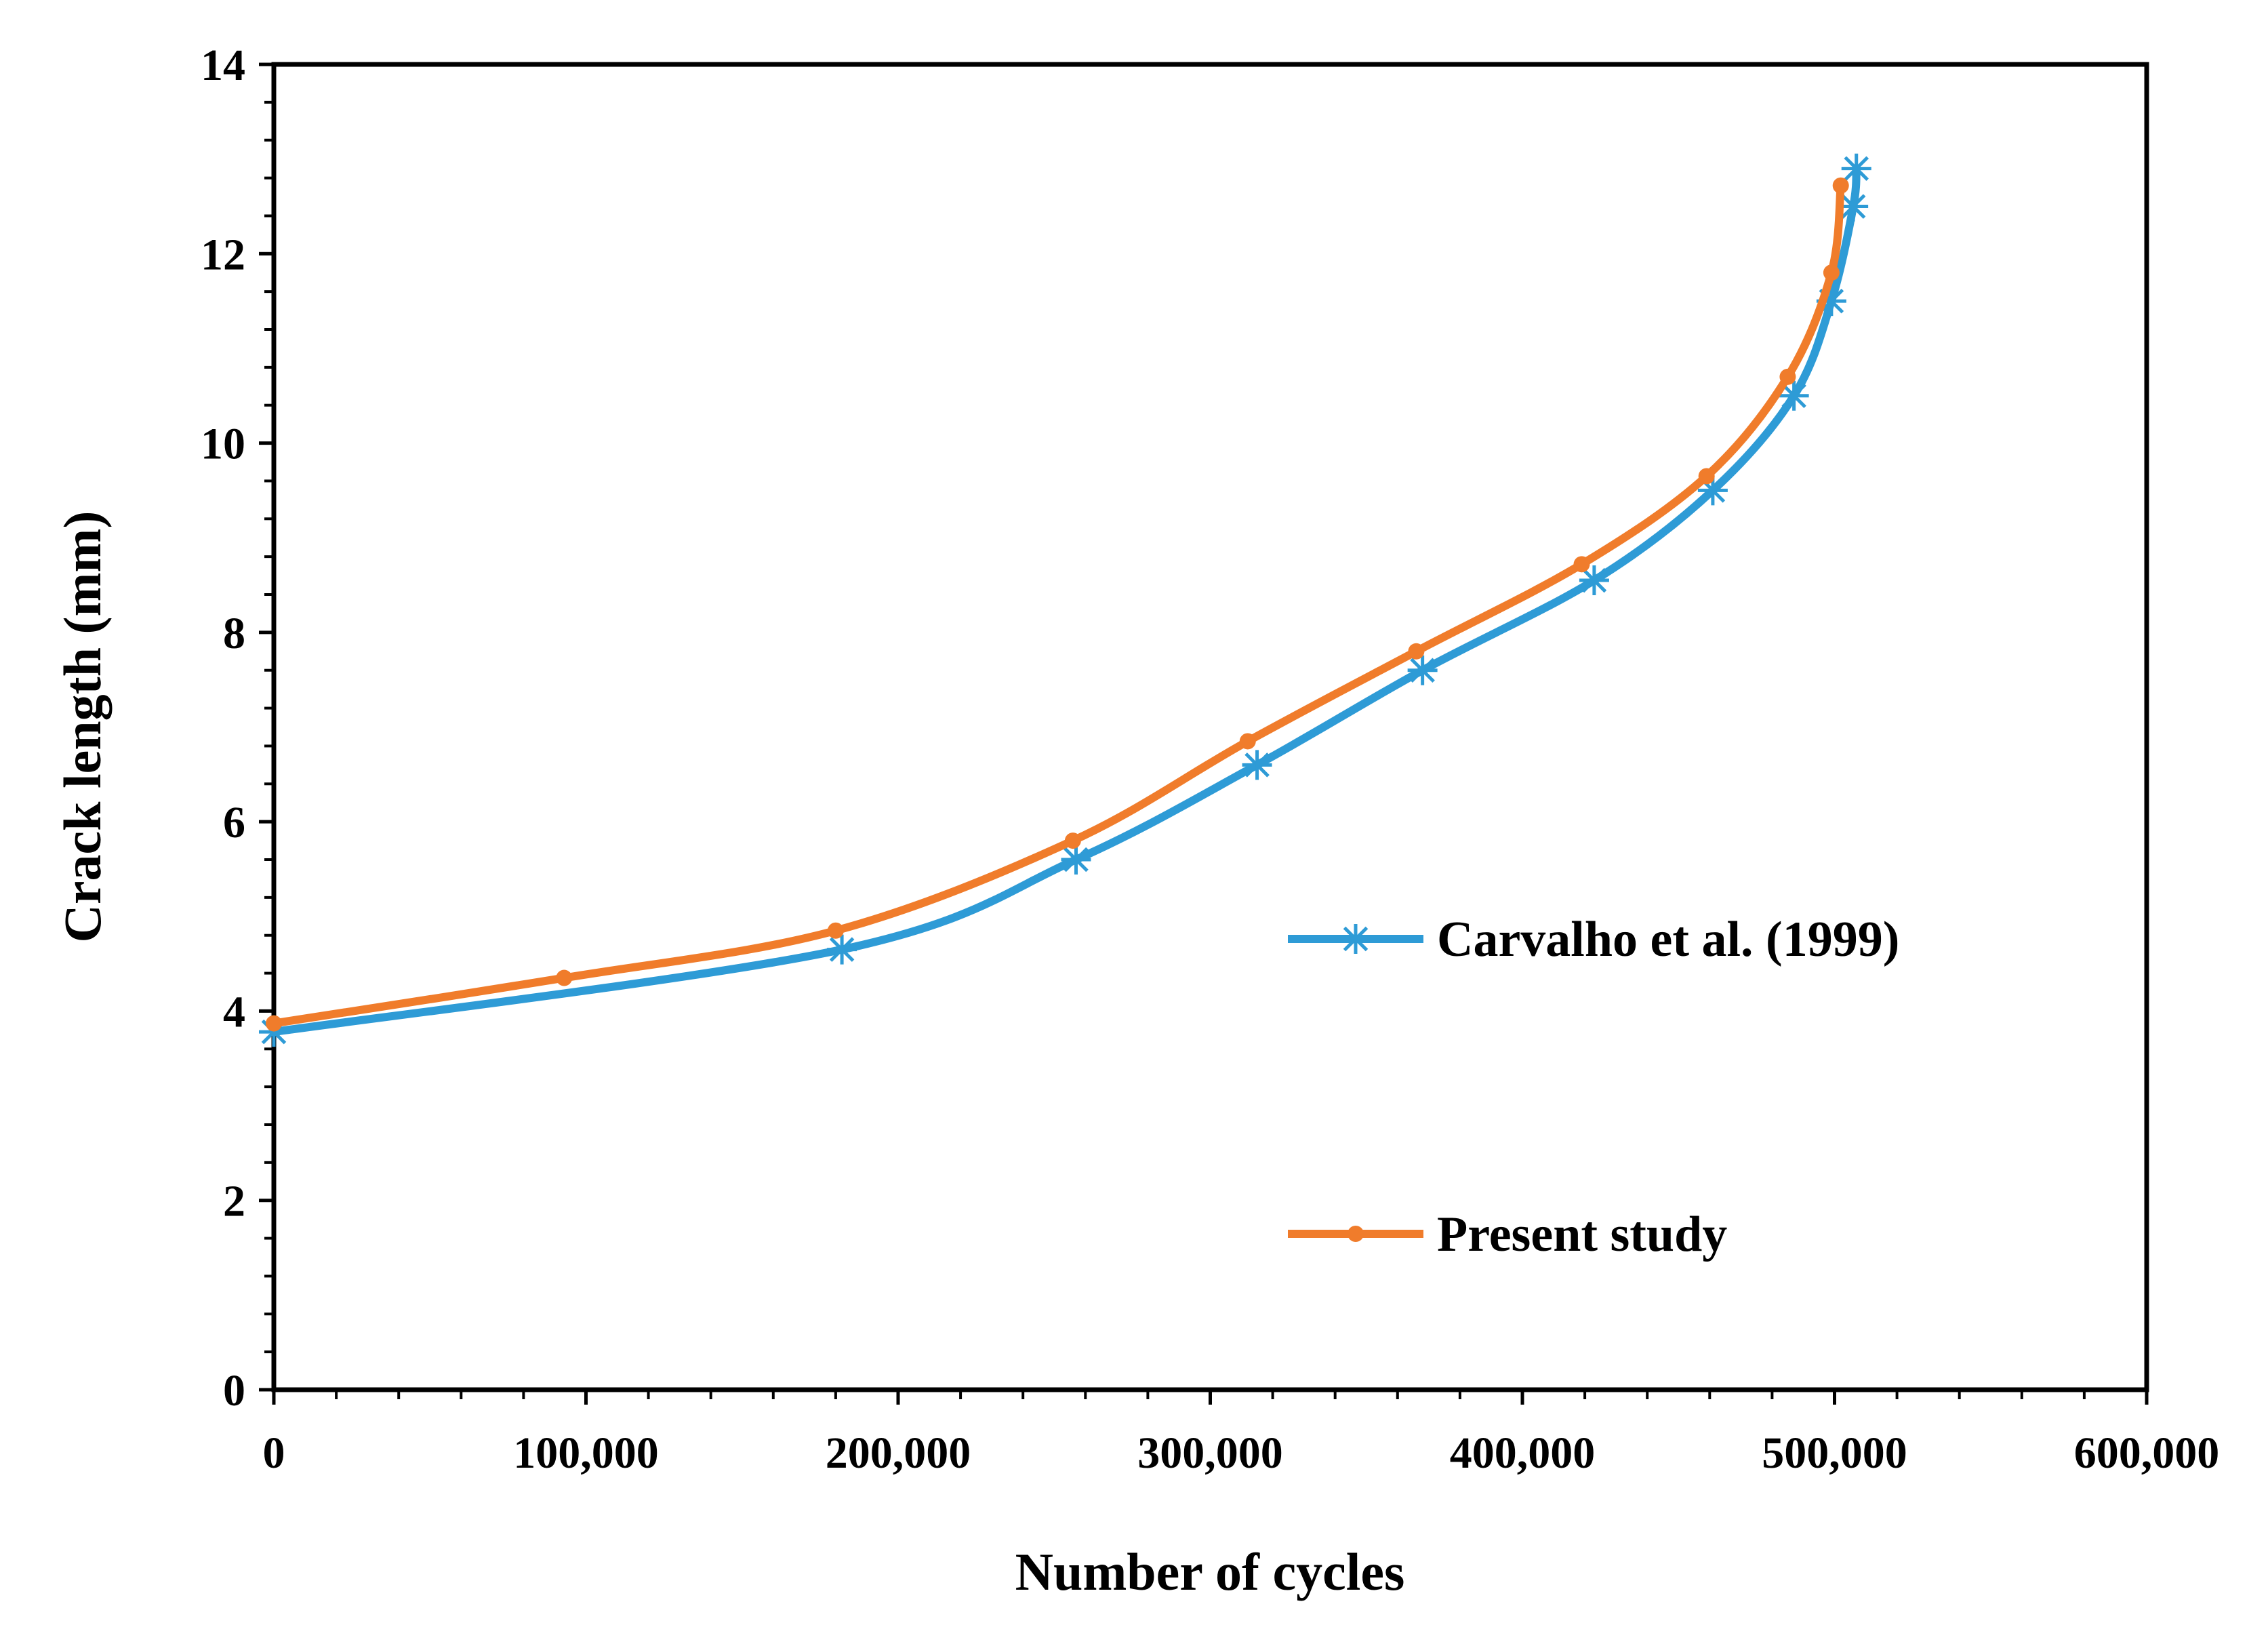 The image size is (2268, 1627). I want to click on y-tick-label: 14, so click(223, 65).